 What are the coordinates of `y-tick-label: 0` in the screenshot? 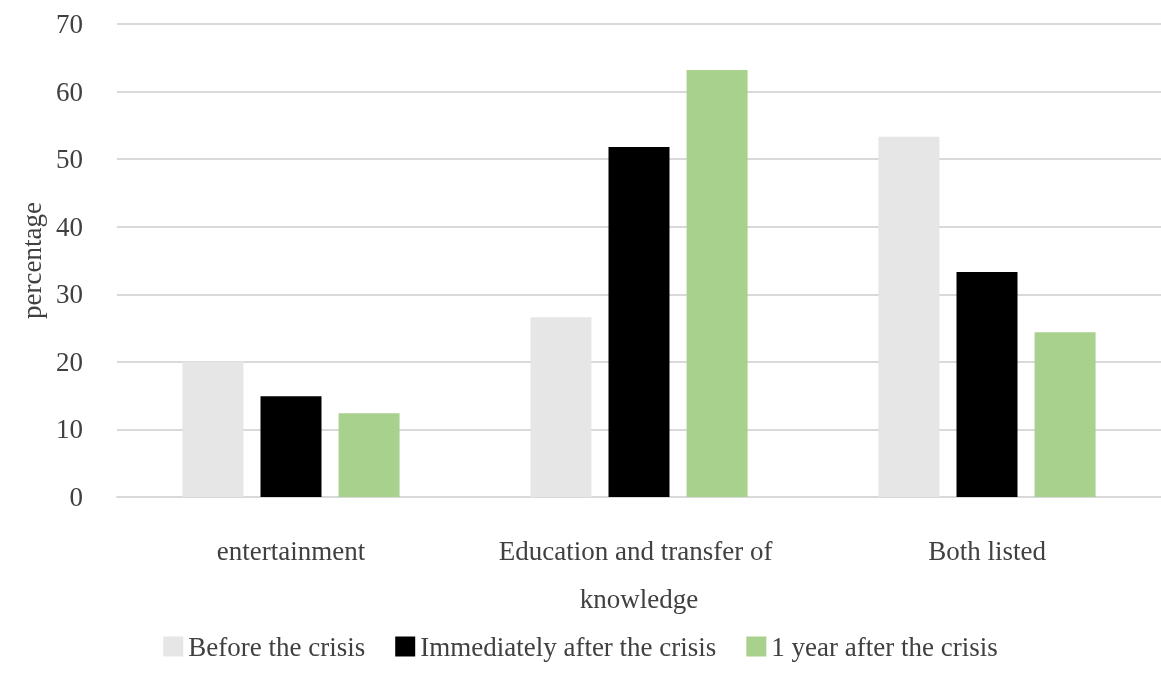 It's located at (76, 497).